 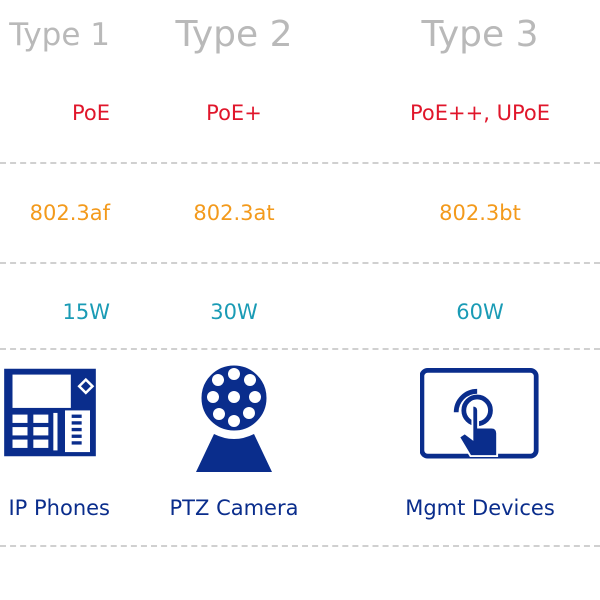 What do you see at coordinates (480, 34) in the screenshot?
I see `type-title: Type 3` at bounding box center [480, 34].